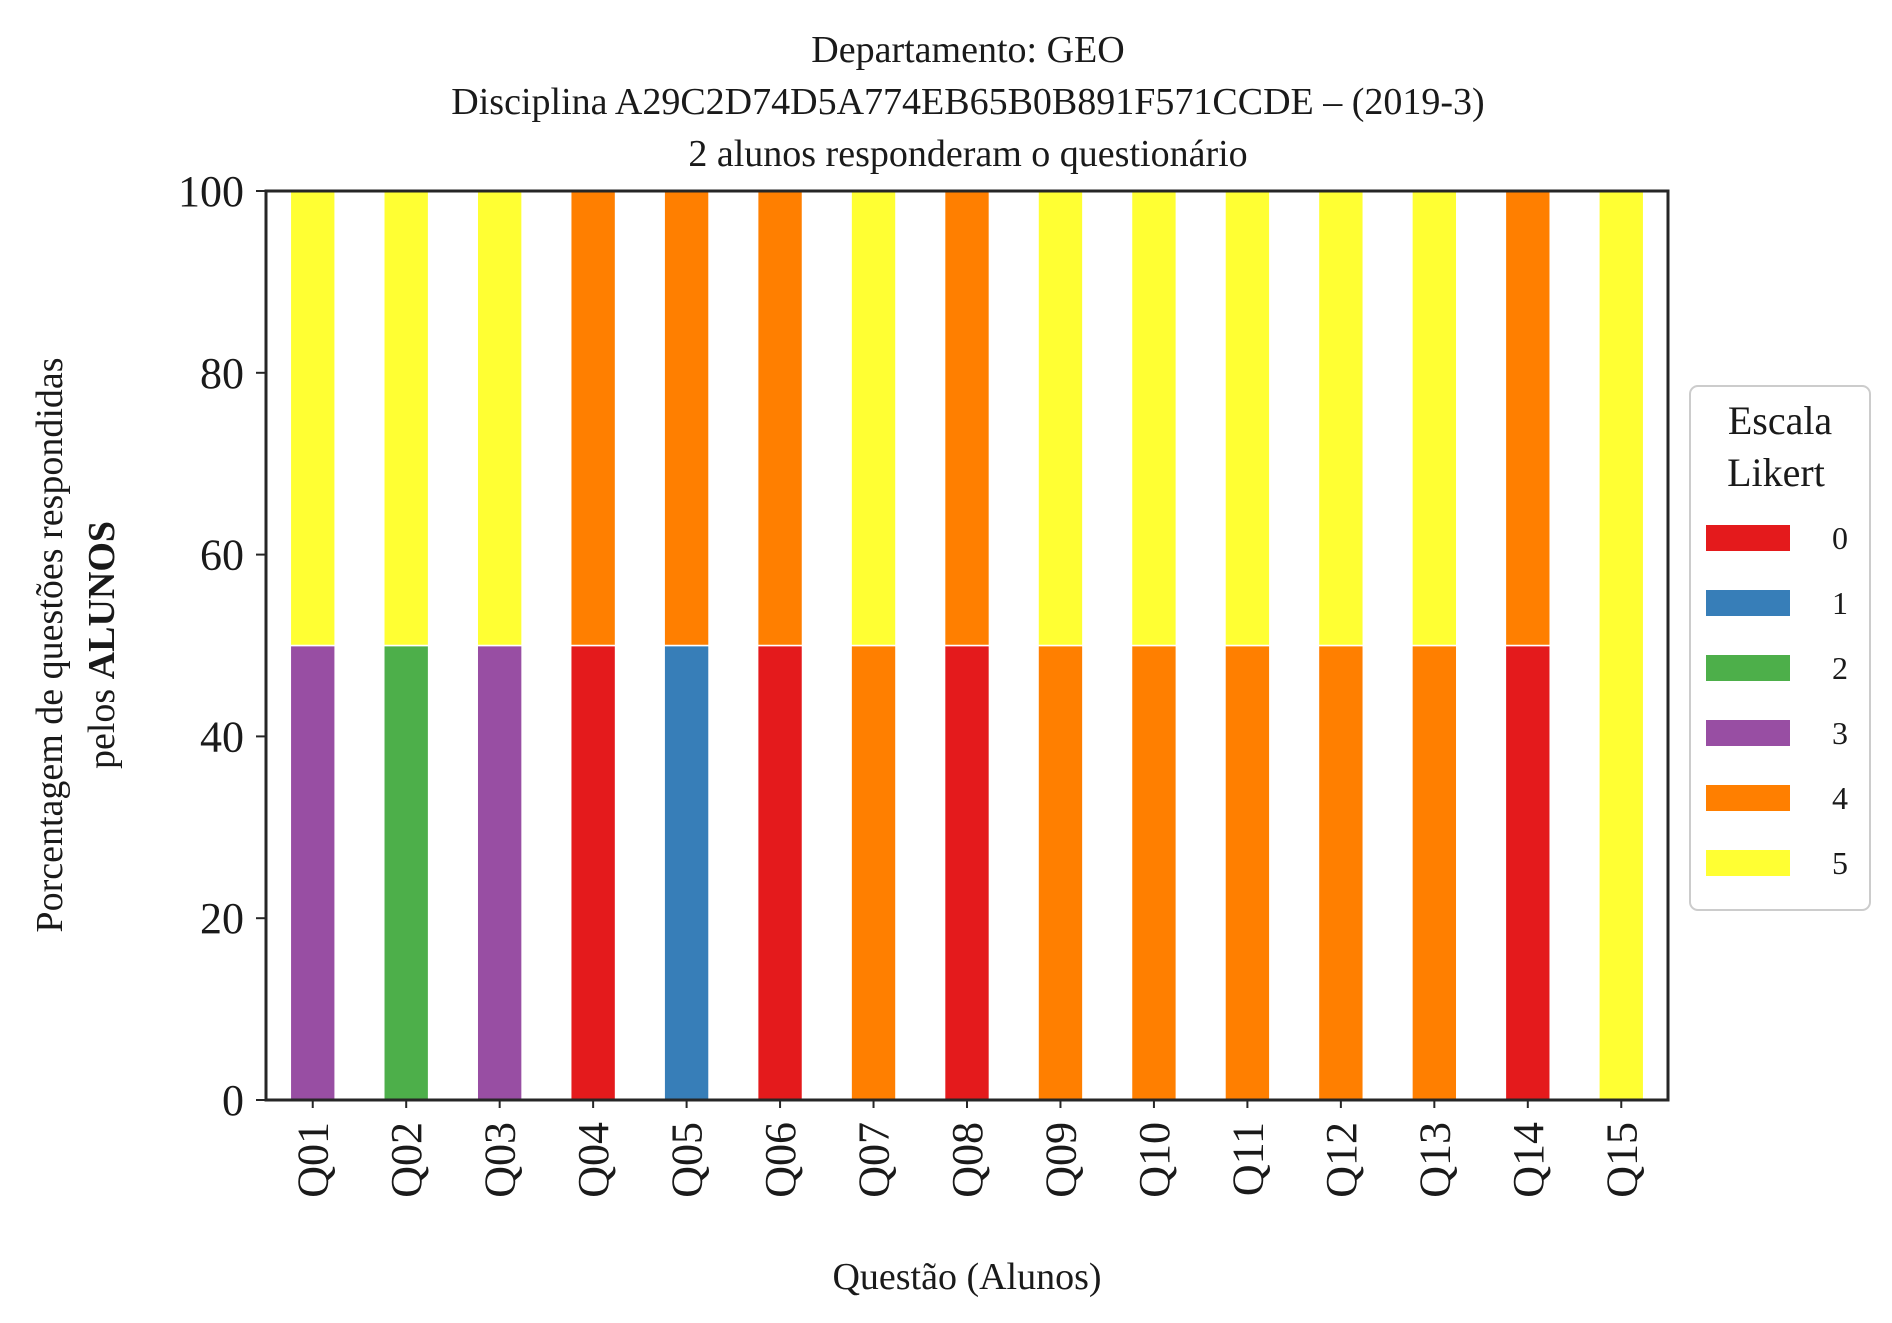  What do you see at coordinates (222, 918) in the screenshot?
I see `y-tick-label: 20` at bounding box center [222, 918].